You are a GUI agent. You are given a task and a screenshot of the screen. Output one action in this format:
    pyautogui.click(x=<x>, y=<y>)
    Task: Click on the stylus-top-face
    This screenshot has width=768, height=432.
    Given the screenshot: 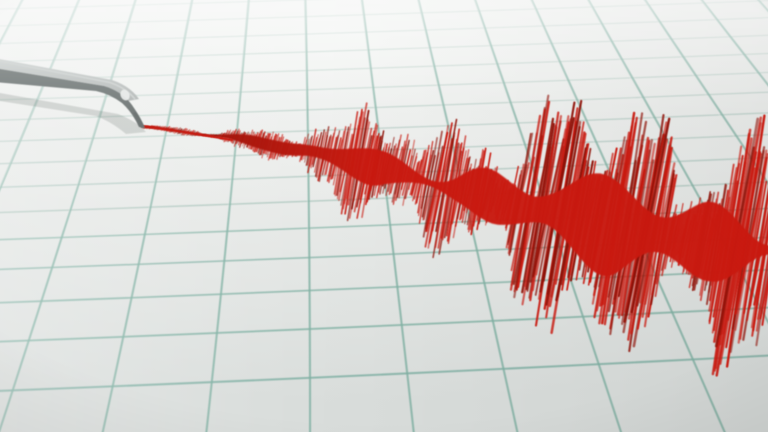 What is the action you would take?
    pyautogui.click(x=69, y=80)
    